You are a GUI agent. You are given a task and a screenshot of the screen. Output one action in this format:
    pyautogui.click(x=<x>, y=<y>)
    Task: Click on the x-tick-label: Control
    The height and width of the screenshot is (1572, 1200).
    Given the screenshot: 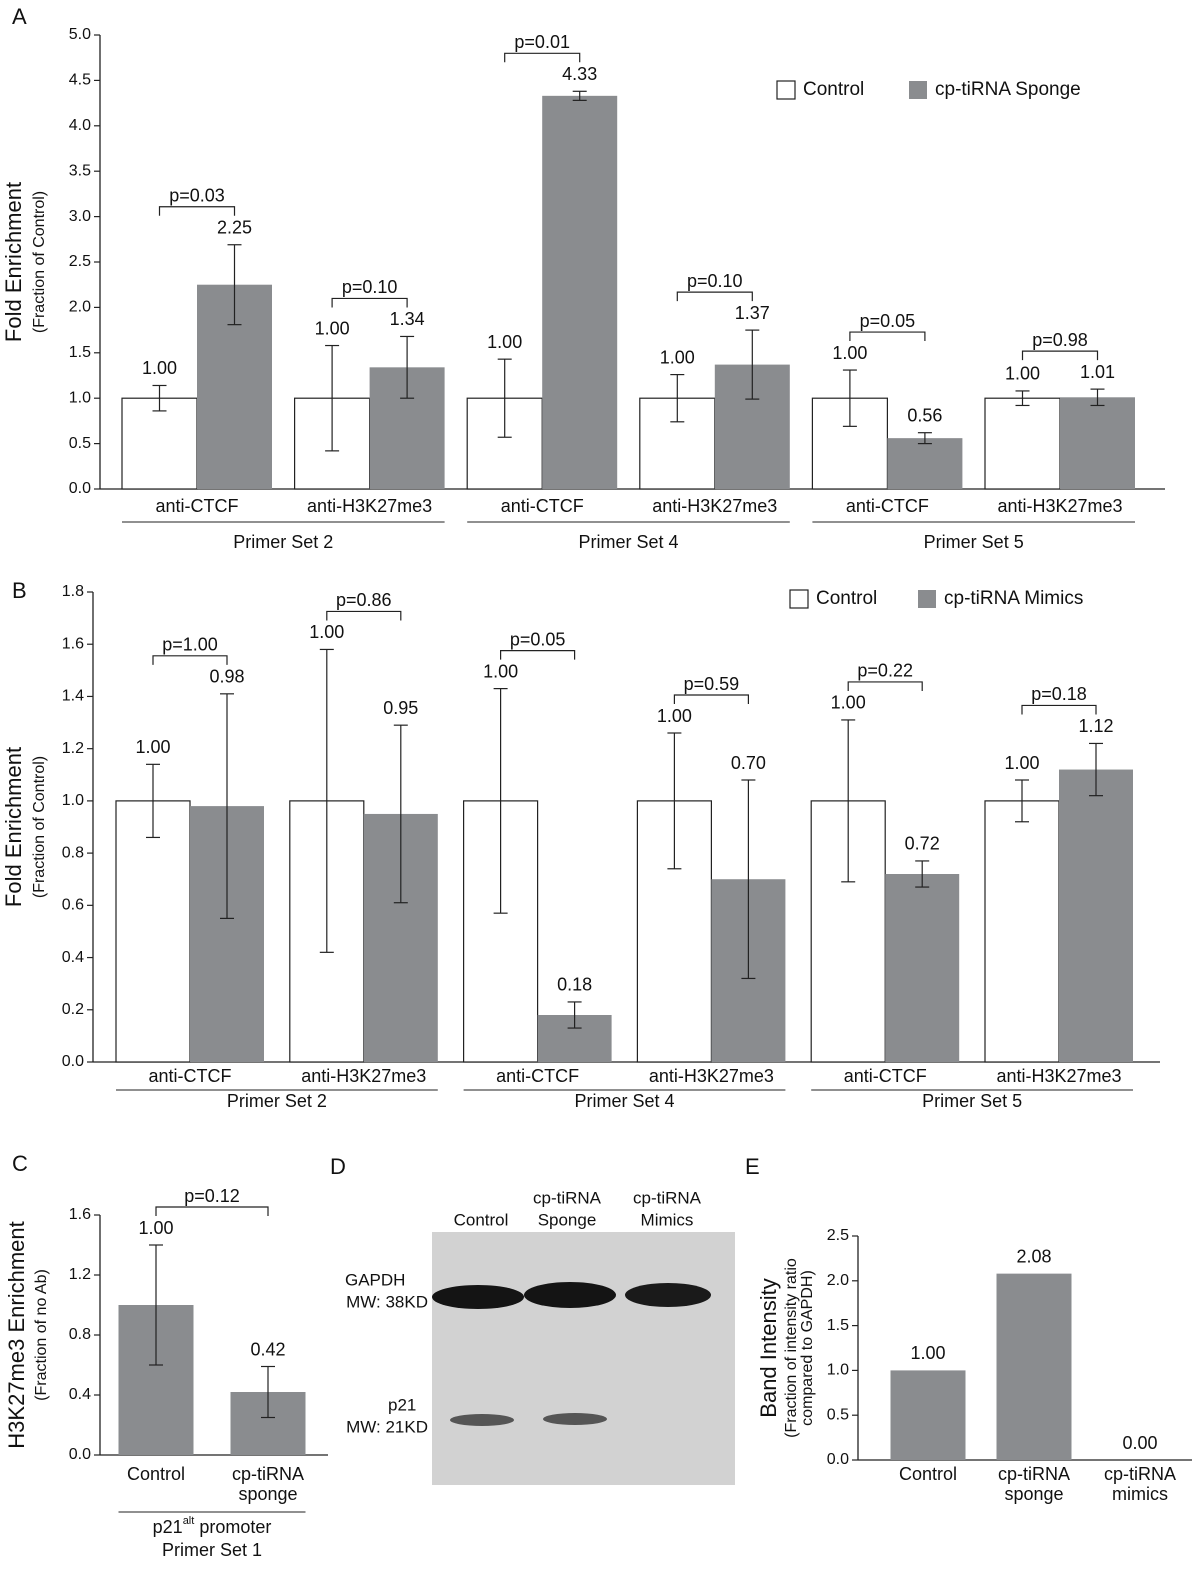 What is the action you would take?
    pyautogui.click(x=156, y=1474)
    